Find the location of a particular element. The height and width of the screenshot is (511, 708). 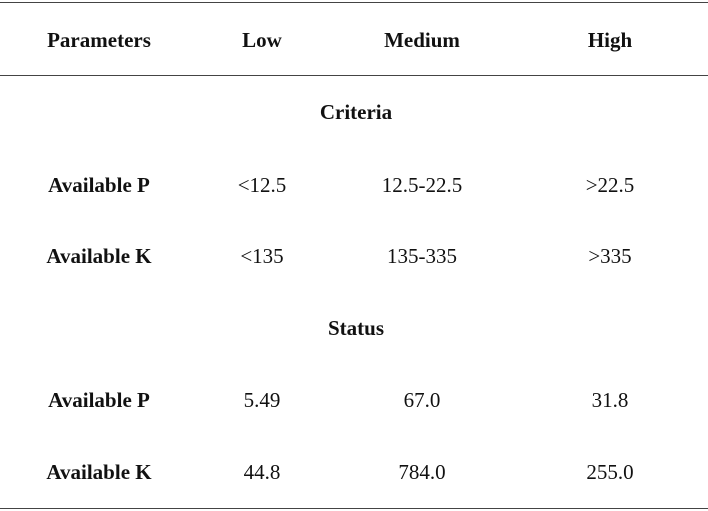

row-low: <135 is located at coordinates (262, 256).